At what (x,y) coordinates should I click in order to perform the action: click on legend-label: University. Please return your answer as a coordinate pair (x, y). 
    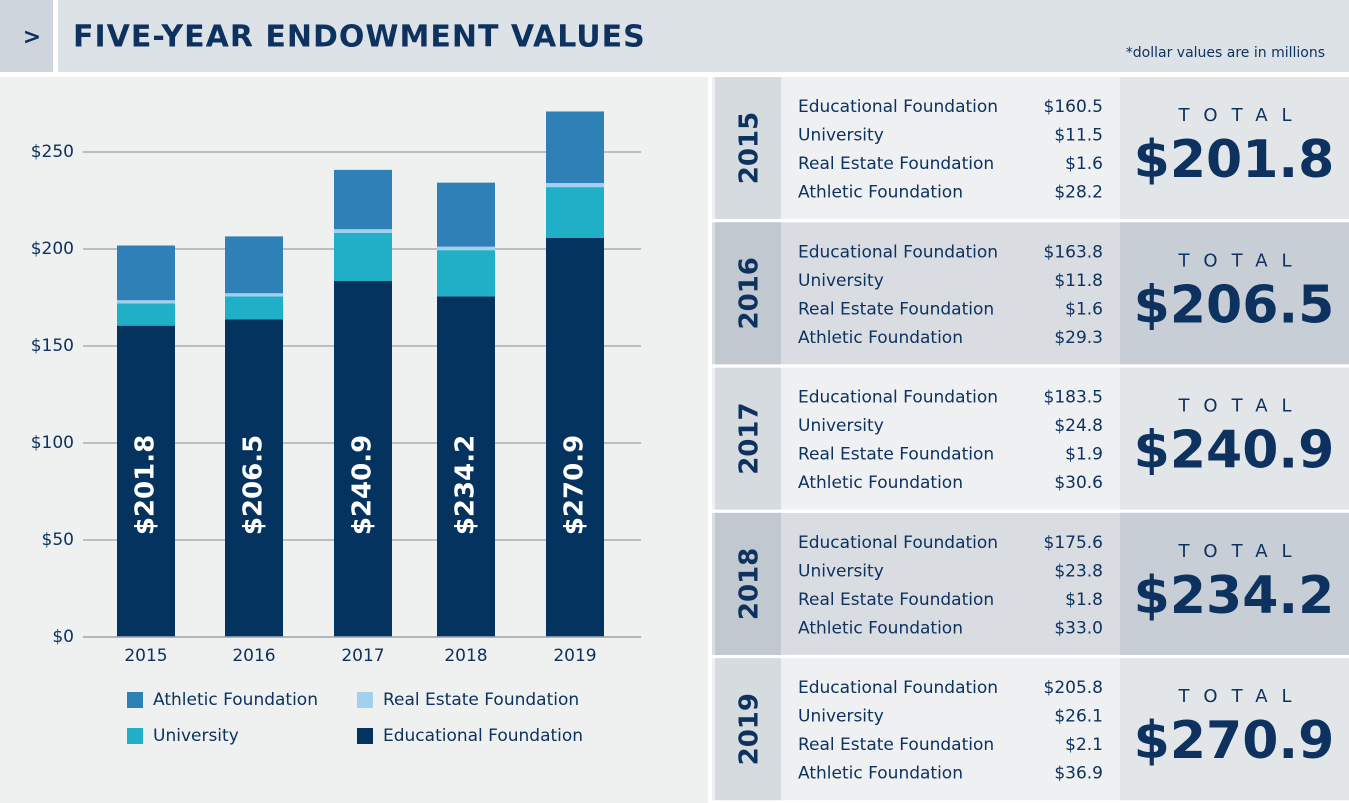
    Looking at the image, I should click on (196, 736).